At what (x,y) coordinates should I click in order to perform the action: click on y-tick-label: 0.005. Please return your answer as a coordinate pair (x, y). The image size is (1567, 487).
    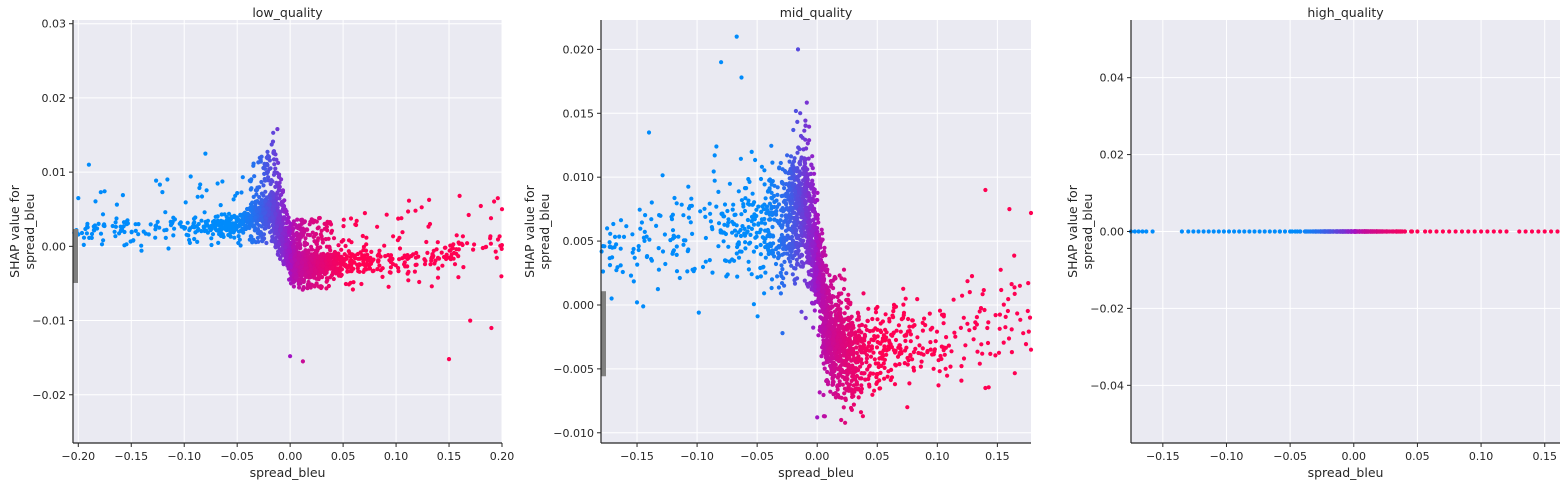
    Looking at the image, I should click on (579, 241).